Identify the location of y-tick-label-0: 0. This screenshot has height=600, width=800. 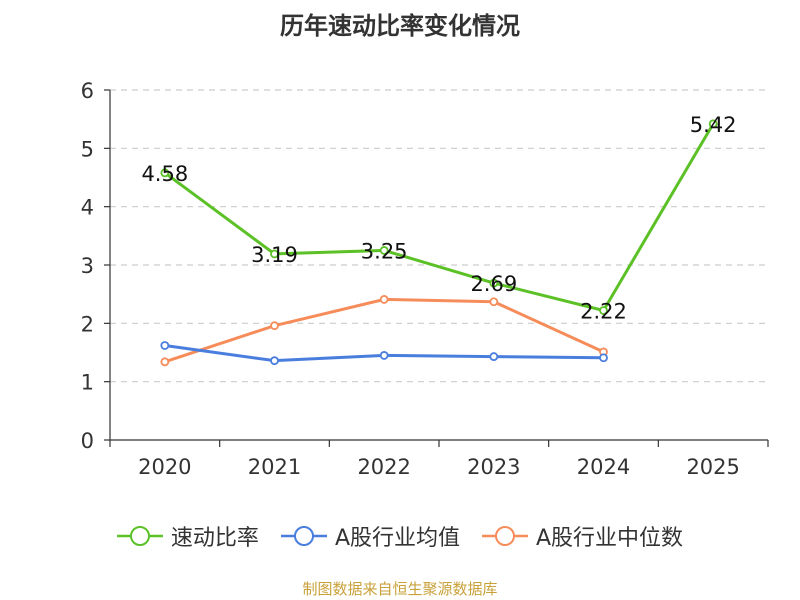
(87, 441).